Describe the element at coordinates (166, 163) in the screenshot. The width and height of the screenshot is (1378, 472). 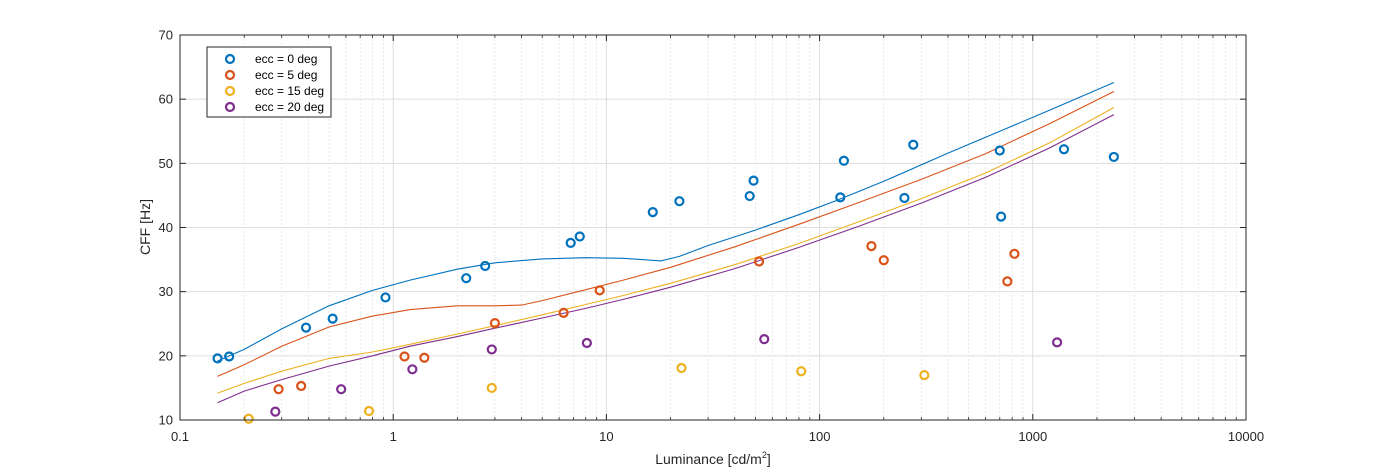
I see `y-tick-label: 50` at that location.